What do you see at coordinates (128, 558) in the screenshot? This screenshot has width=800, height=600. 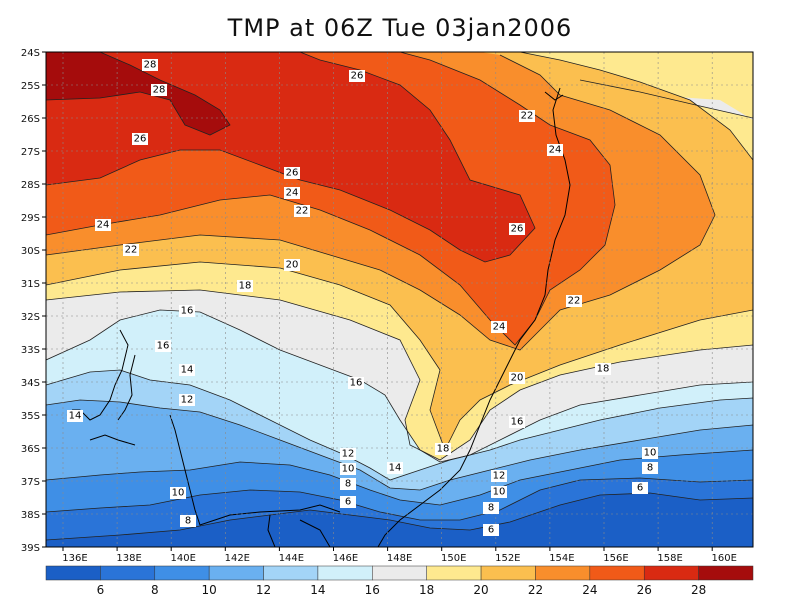 I see `lon-label: 138E` at bounding box center [128, 558].